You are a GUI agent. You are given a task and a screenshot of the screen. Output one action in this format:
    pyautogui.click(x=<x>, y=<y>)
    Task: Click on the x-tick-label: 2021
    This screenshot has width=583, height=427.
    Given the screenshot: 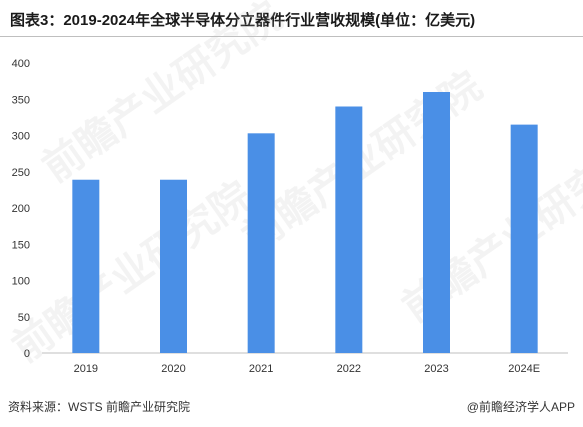 What is the action you would take?
    pyautogui.click(x=261, y=369)
    